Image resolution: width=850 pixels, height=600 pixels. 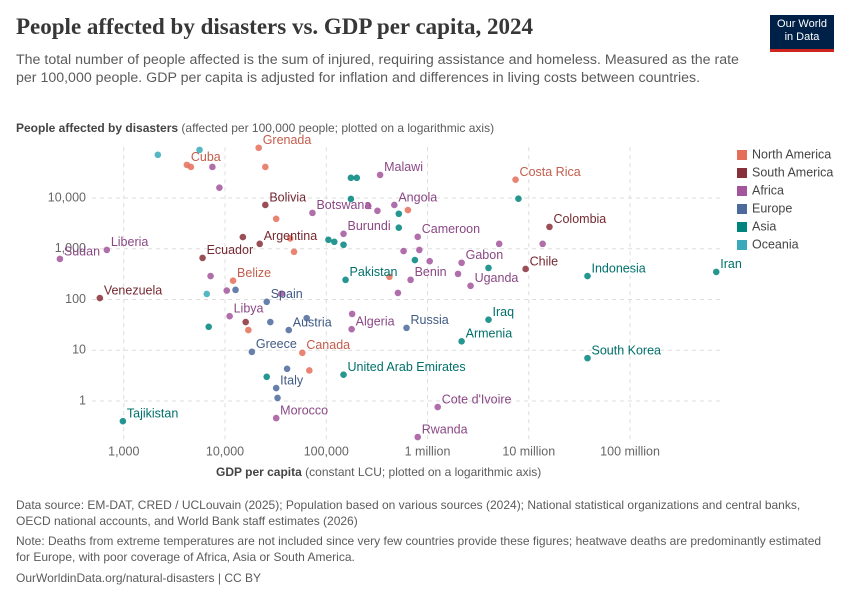 What do you see at coordinates (287, 197) in the screenshot?
I see `point-label: Bolivia` at bounding box center [287, 197].